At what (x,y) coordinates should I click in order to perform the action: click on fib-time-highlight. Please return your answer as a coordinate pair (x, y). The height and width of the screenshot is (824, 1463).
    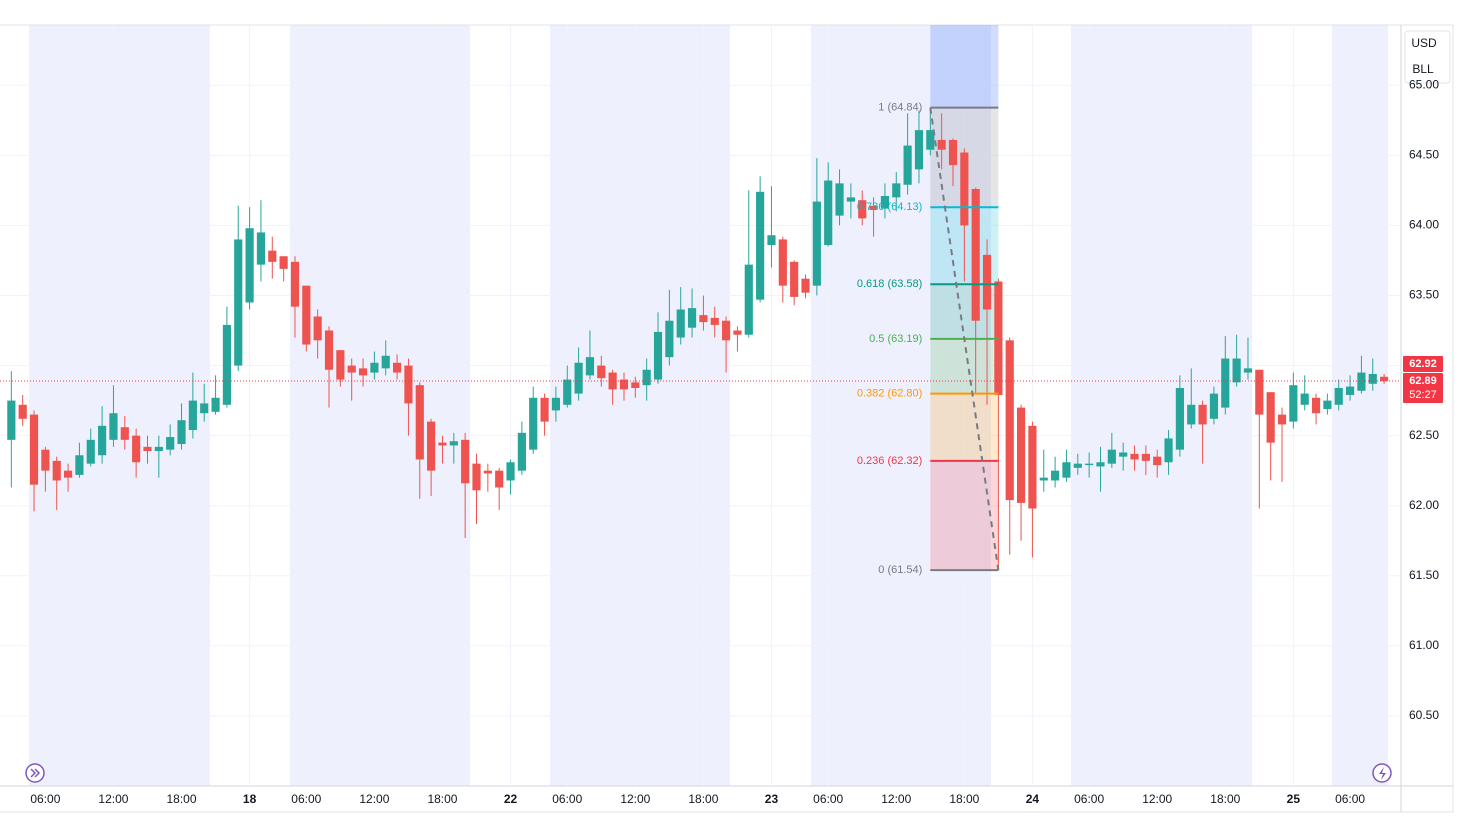
    Looking at the image, I should click on (964, 66).